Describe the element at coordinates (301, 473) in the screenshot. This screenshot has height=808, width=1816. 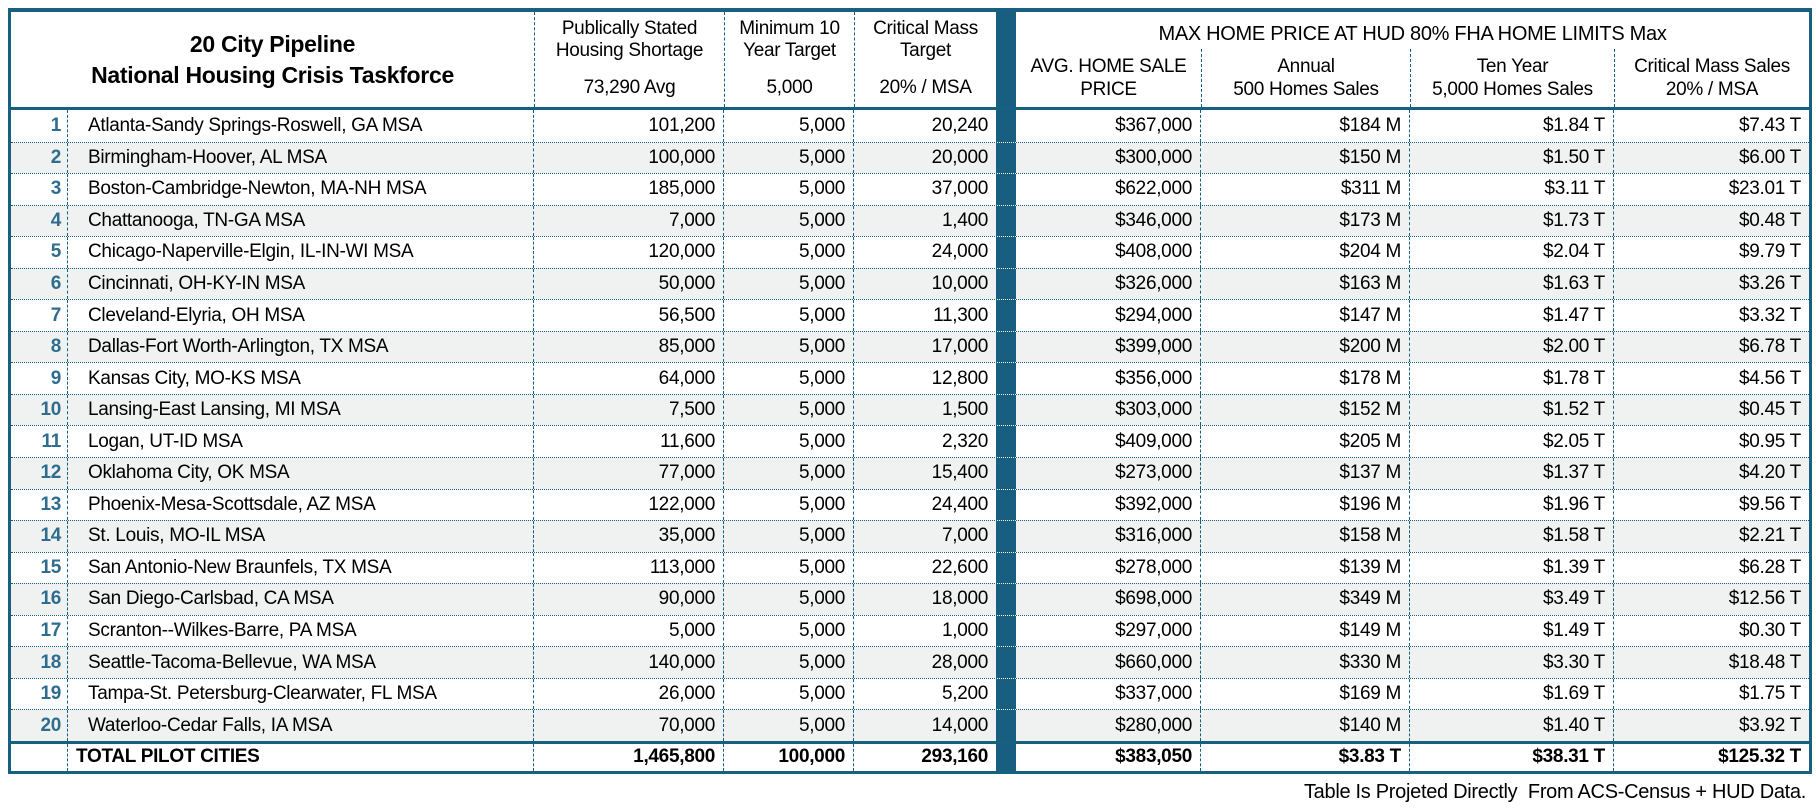
I see `city-name-cell: Oklahoma City, OK MSA` at that location.